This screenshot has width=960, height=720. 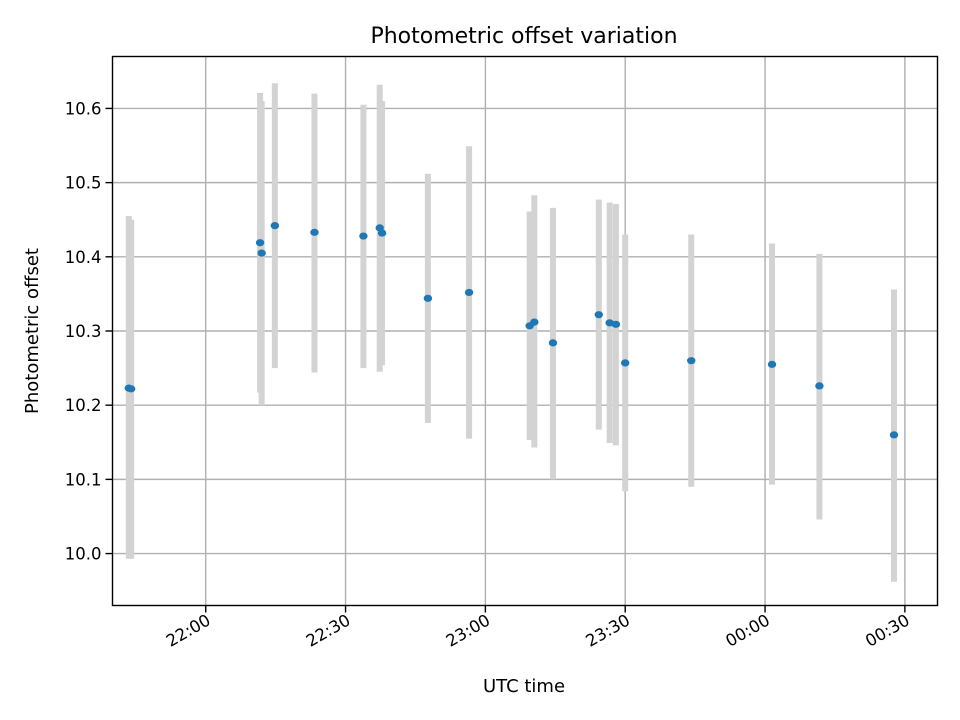 I want to click on y-tick-label: 10.1, so click(x=83, y=479).